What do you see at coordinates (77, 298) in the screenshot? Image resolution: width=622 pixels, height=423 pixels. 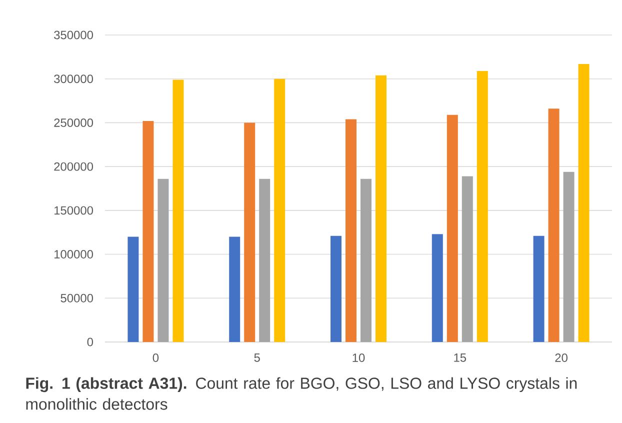 I see `y-tick-label: 50000` at bounding box center [77, 298].